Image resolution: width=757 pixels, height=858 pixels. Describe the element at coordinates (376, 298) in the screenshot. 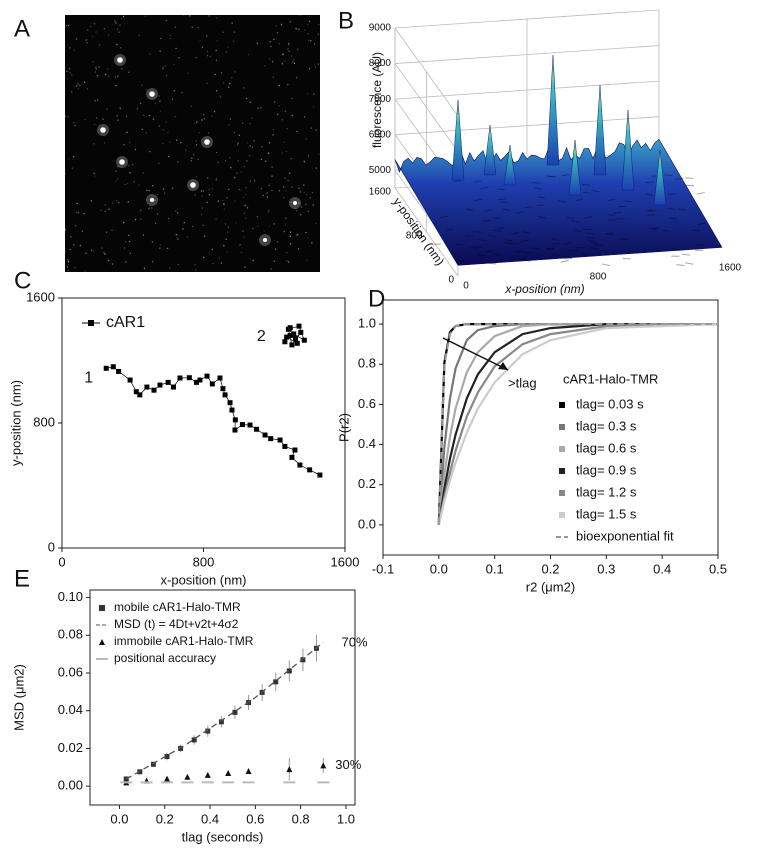

I see `panel-label: D` at that location.